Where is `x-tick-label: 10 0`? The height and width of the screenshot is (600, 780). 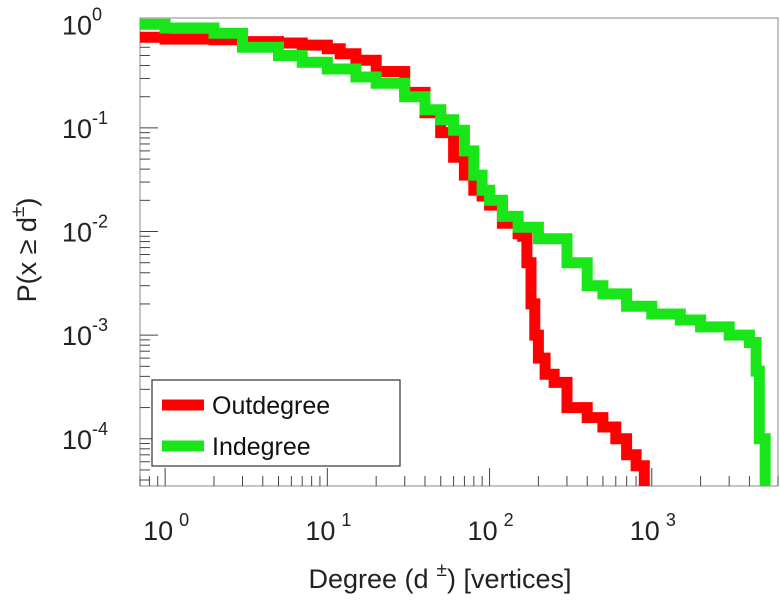
x-tick-label: 10 0 is located at coordinates (166, 528).